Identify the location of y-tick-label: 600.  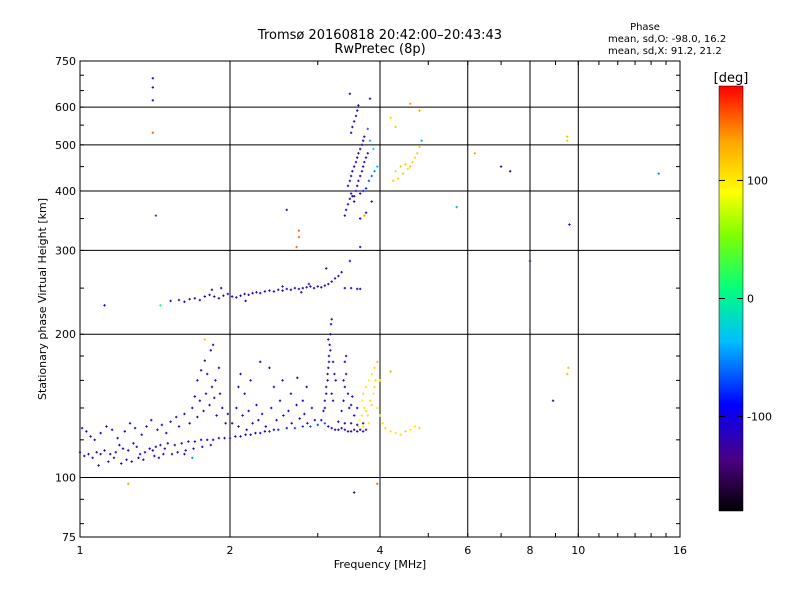
(65, 107).